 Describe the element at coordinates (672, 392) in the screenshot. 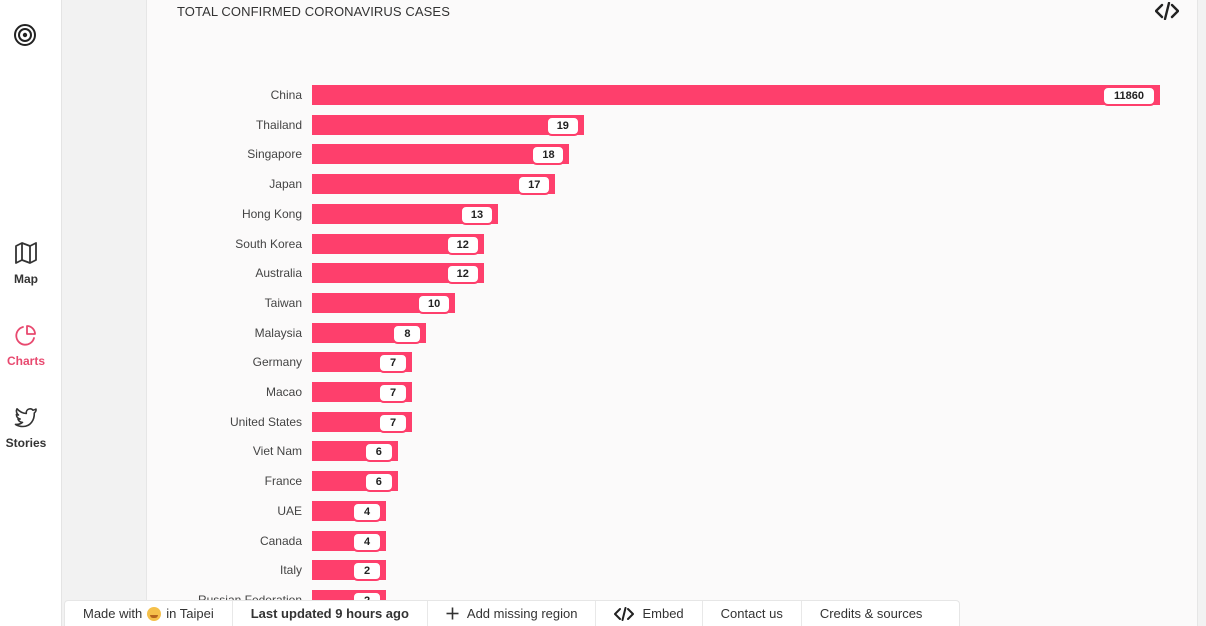

I see `bar-row: Macao 7` at that location.